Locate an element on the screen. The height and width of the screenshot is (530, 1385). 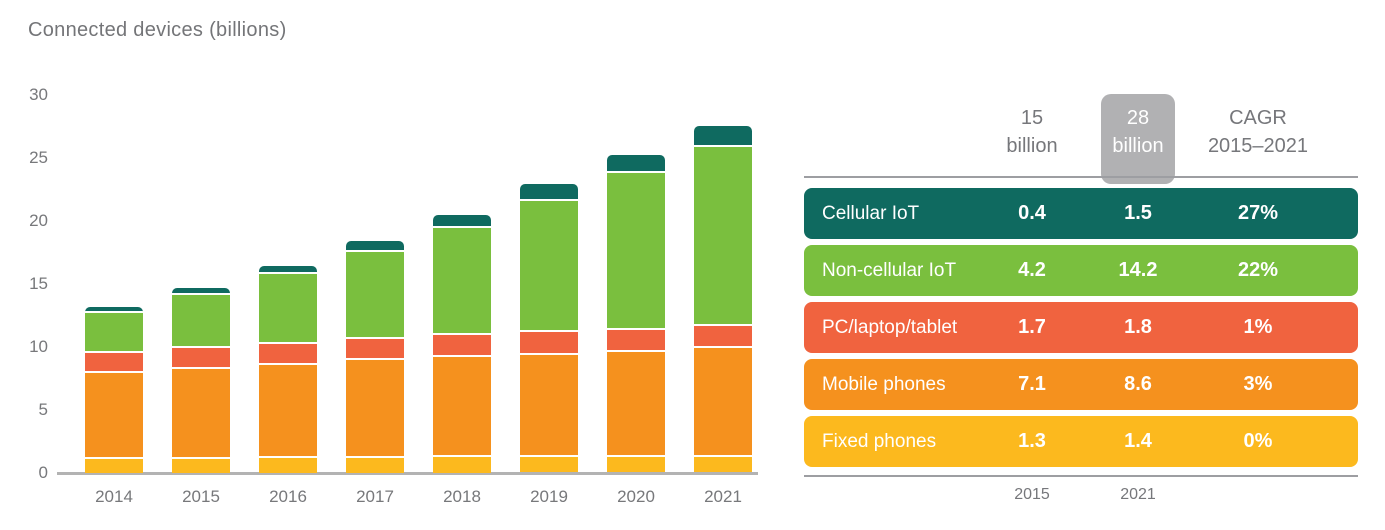
bar-segment-cellular-iot-2020 is located at coordinates (636, 163).